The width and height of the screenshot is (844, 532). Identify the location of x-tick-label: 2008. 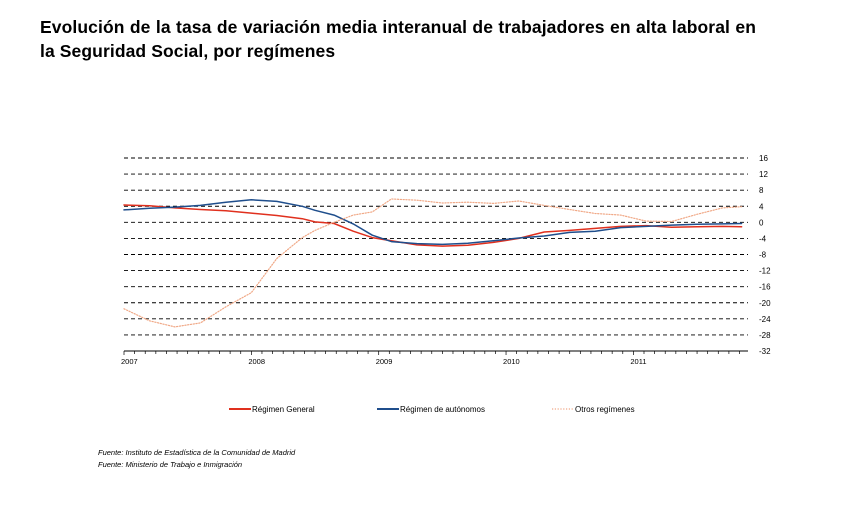
(256, 361).